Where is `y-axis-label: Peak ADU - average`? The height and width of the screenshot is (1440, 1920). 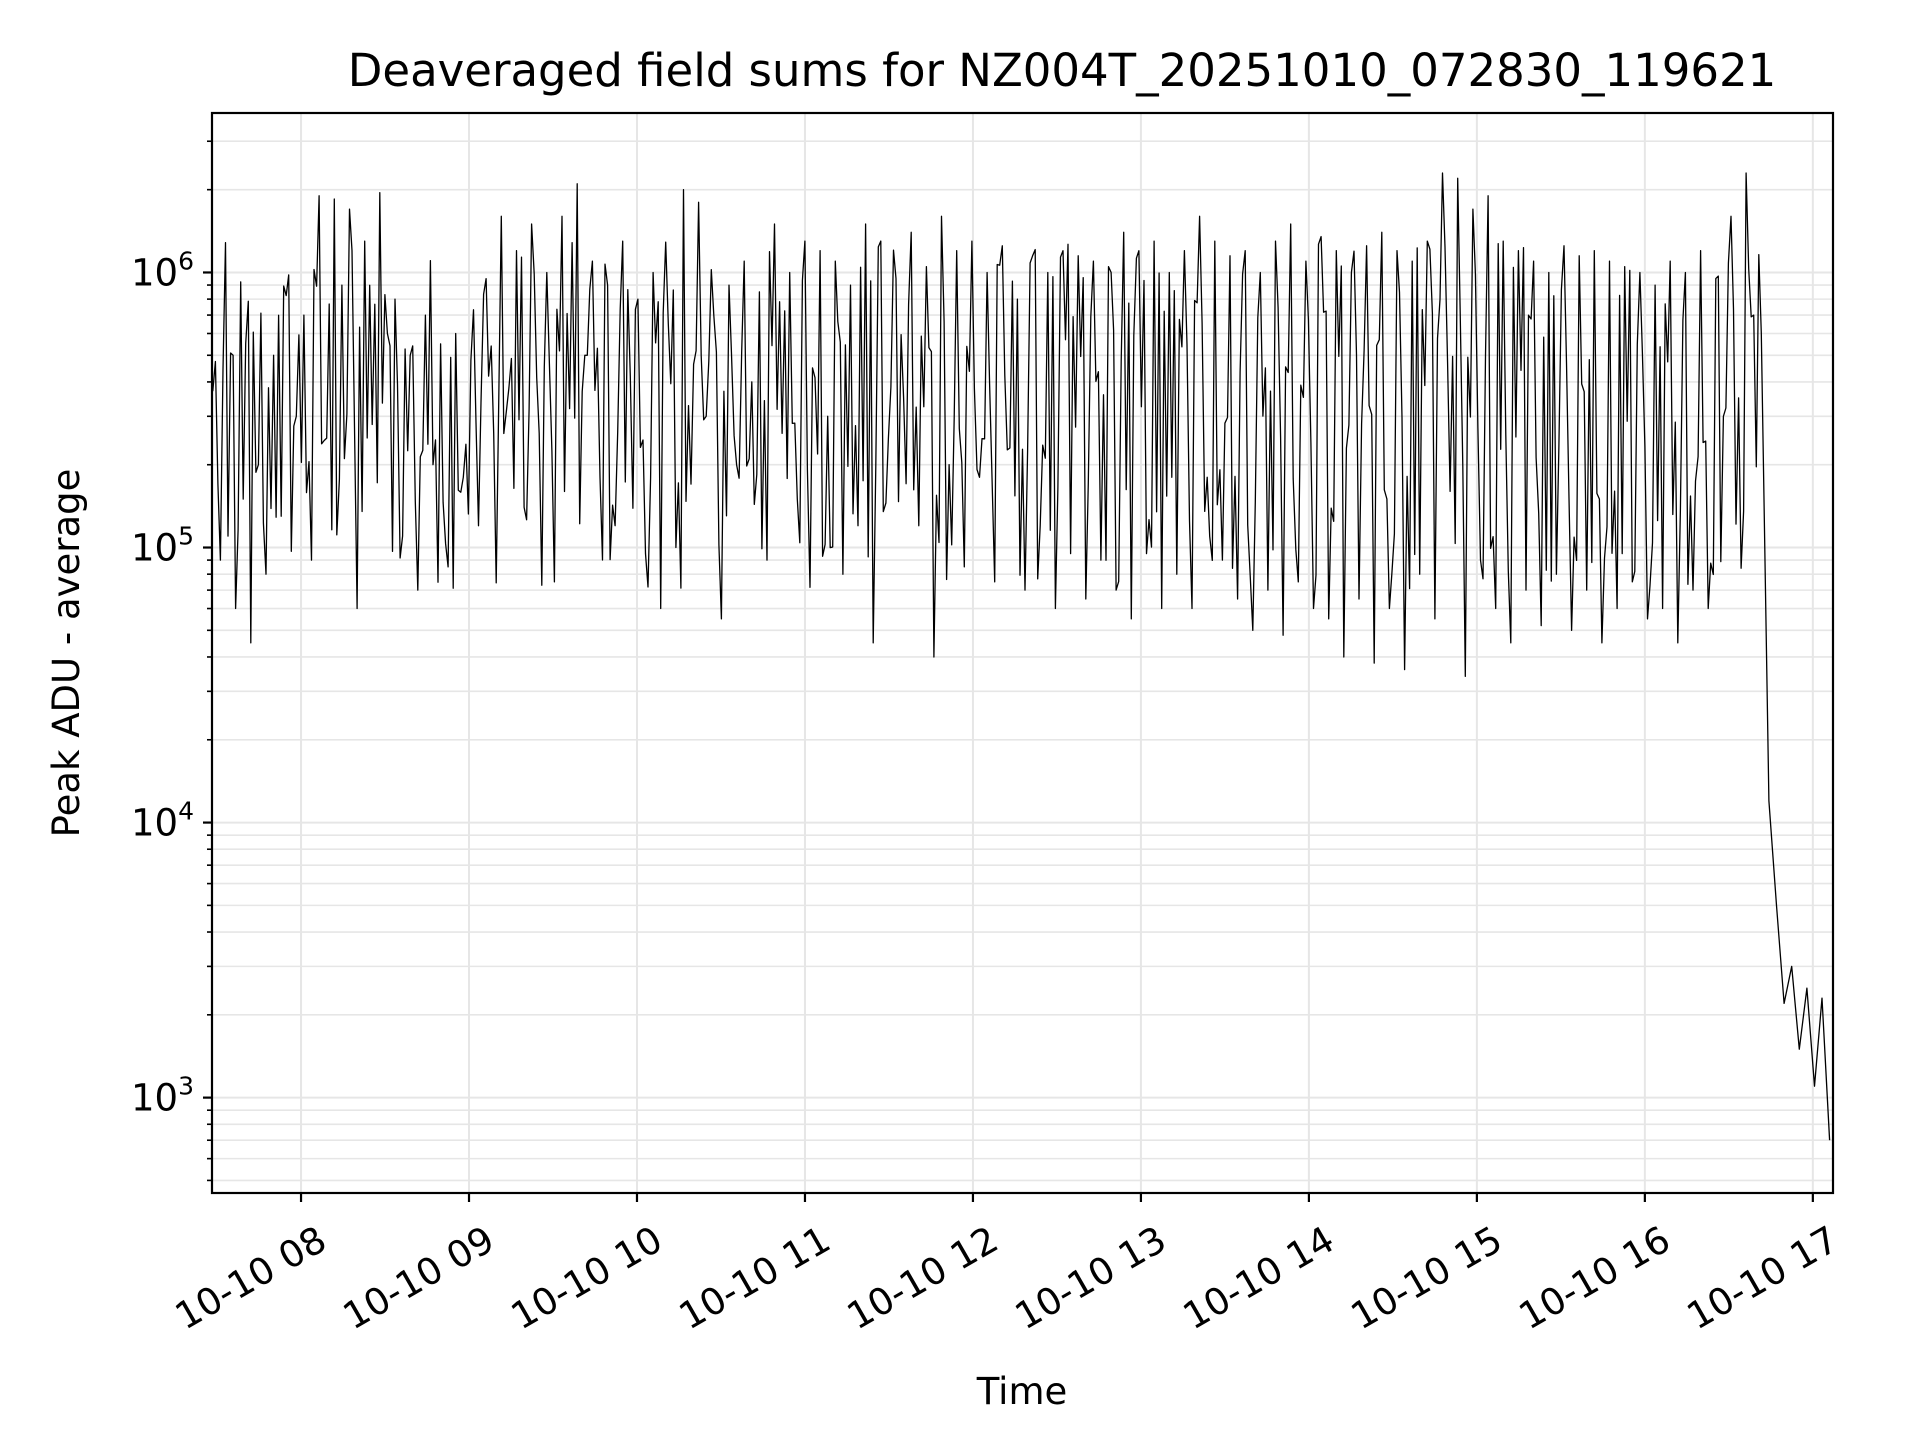 y-axis-label: Peak ADU - average is located at coordinates (66, 653).